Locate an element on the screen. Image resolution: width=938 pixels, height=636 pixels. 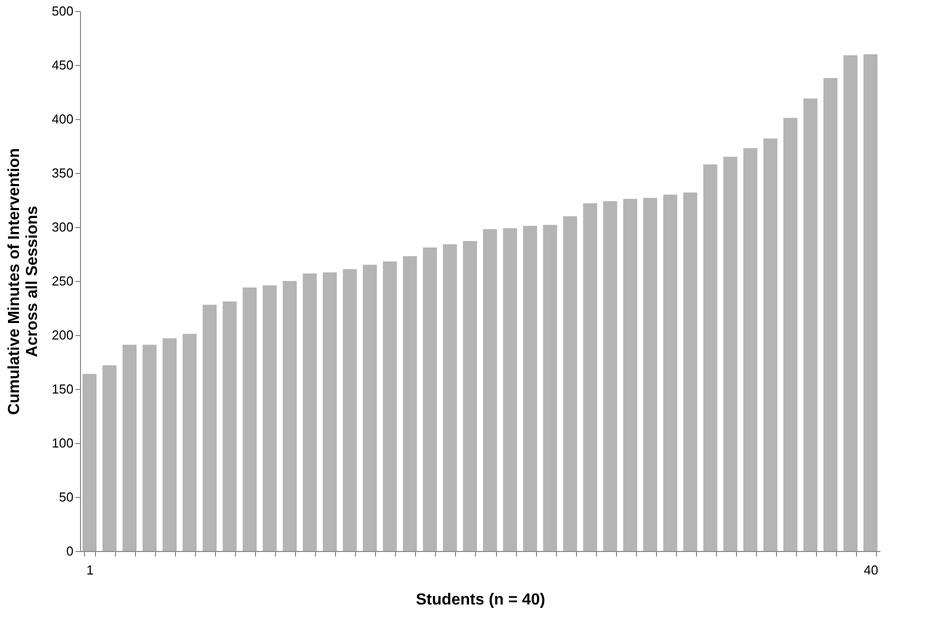
y-tick-label: 100 is located at coordinates (63, 443).